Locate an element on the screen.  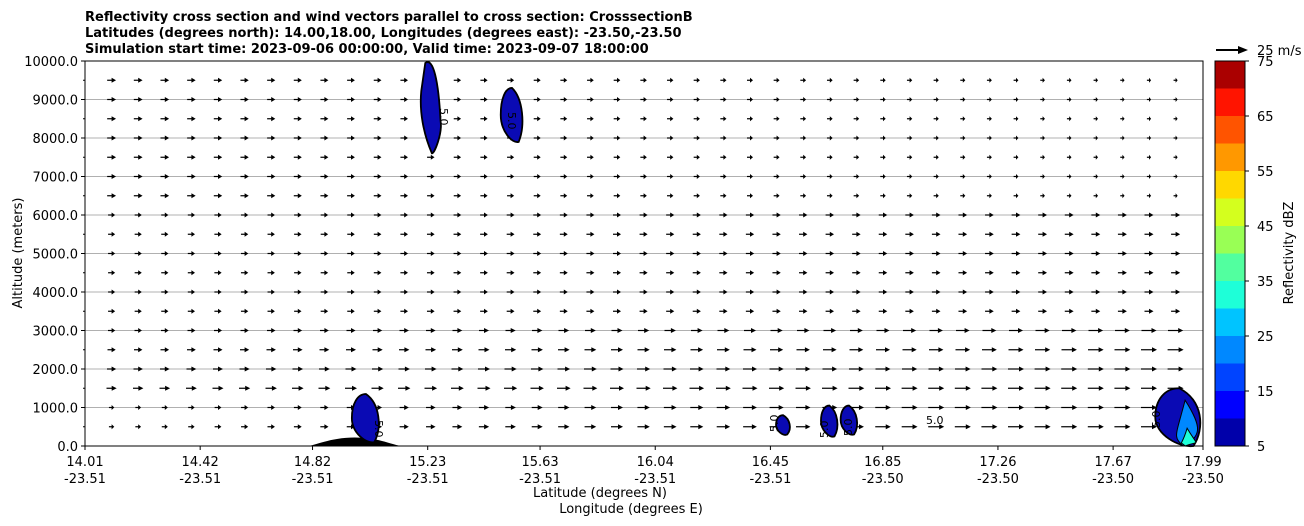
x-tick-label-latitude: 16.85 is located at coordinates (882, 462).